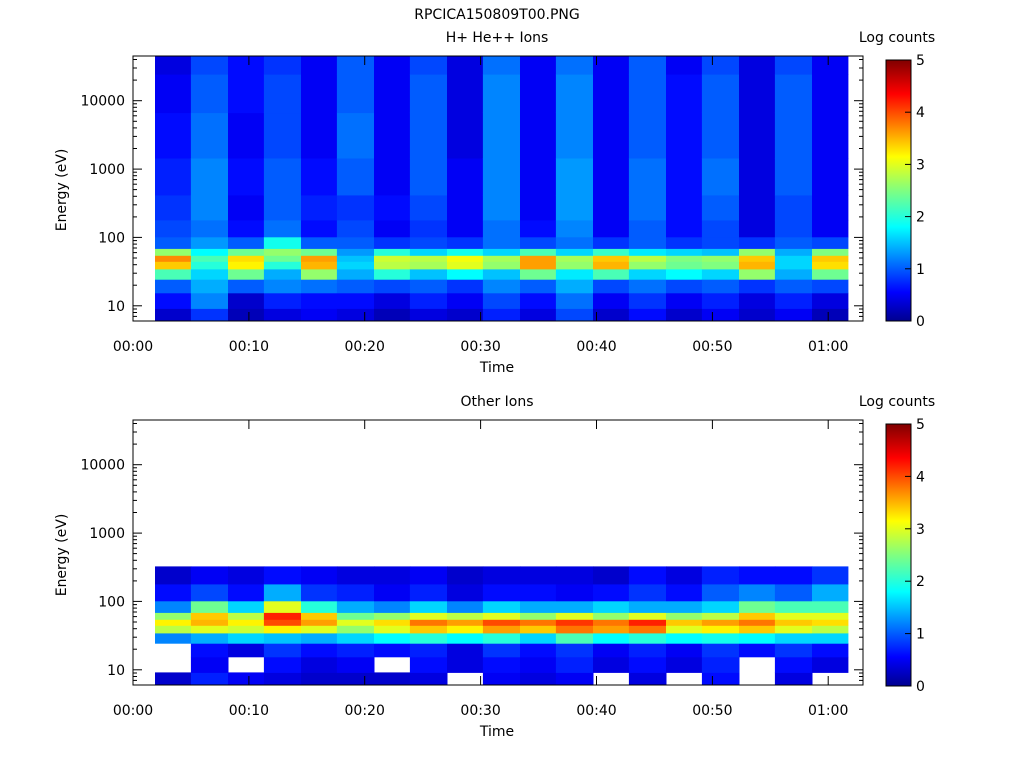 The width and height of the screenshot is (1024, 768). Describe the element at coordinates (920, 687) in the screenshot. I see `colorbar-tick-label: 0` at that location.